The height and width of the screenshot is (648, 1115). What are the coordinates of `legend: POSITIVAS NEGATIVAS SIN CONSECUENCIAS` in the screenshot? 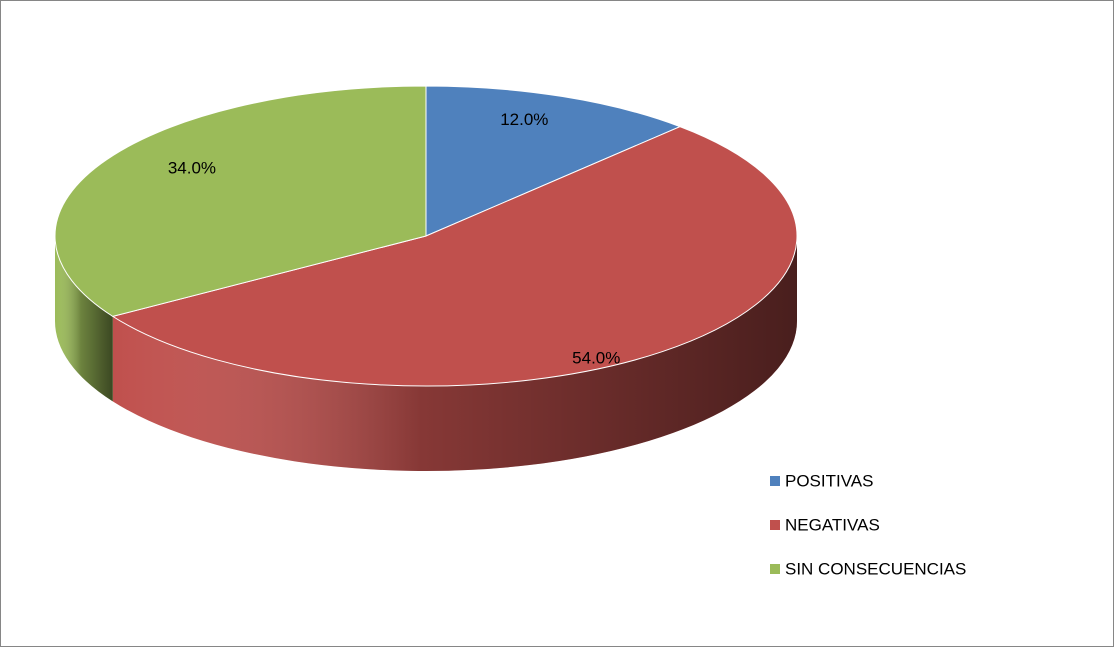 It's located at (868, 524).